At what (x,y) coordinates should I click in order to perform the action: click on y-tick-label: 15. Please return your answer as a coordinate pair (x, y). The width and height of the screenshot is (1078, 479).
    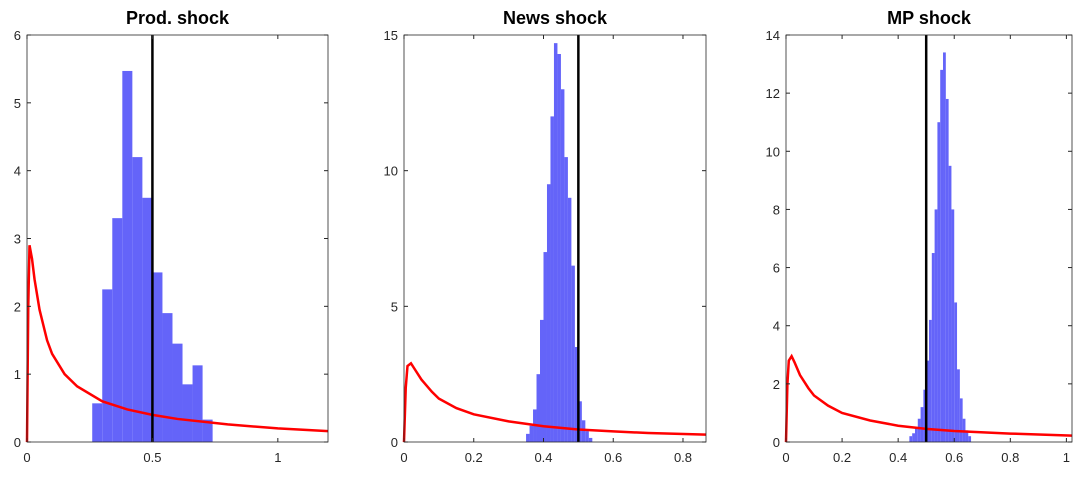
    Looking at the image, I should click on (391, 35).